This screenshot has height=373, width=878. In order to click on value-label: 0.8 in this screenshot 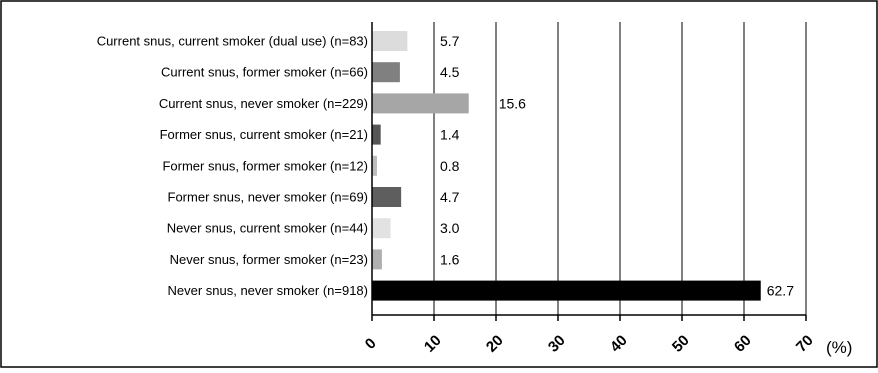, I will do `click(450, 166)`.